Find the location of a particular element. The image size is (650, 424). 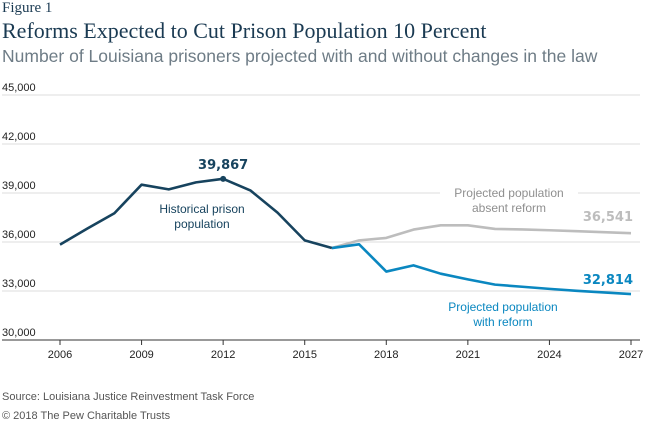

x-tick-label: 2027 is located at coordinates (631, 355).